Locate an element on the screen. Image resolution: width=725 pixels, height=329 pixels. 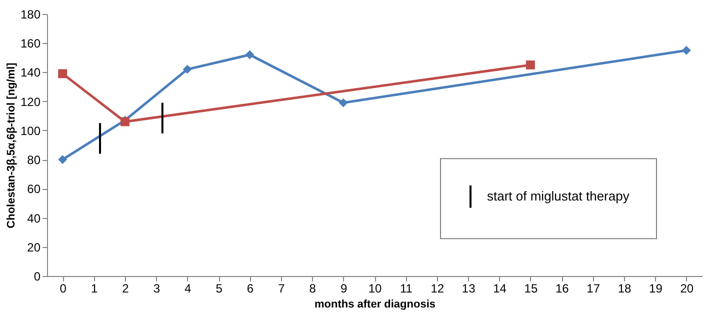
y-tick-label: 0 is located at coordinates (37, 277).